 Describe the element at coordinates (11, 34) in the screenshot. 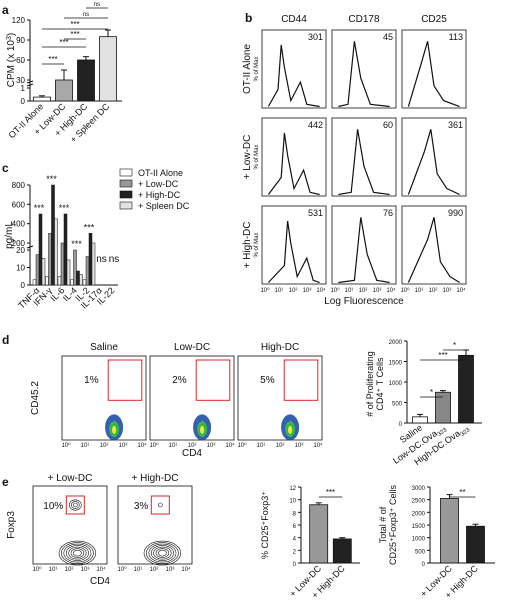

I see `y-axis-label-close: )` at that location.